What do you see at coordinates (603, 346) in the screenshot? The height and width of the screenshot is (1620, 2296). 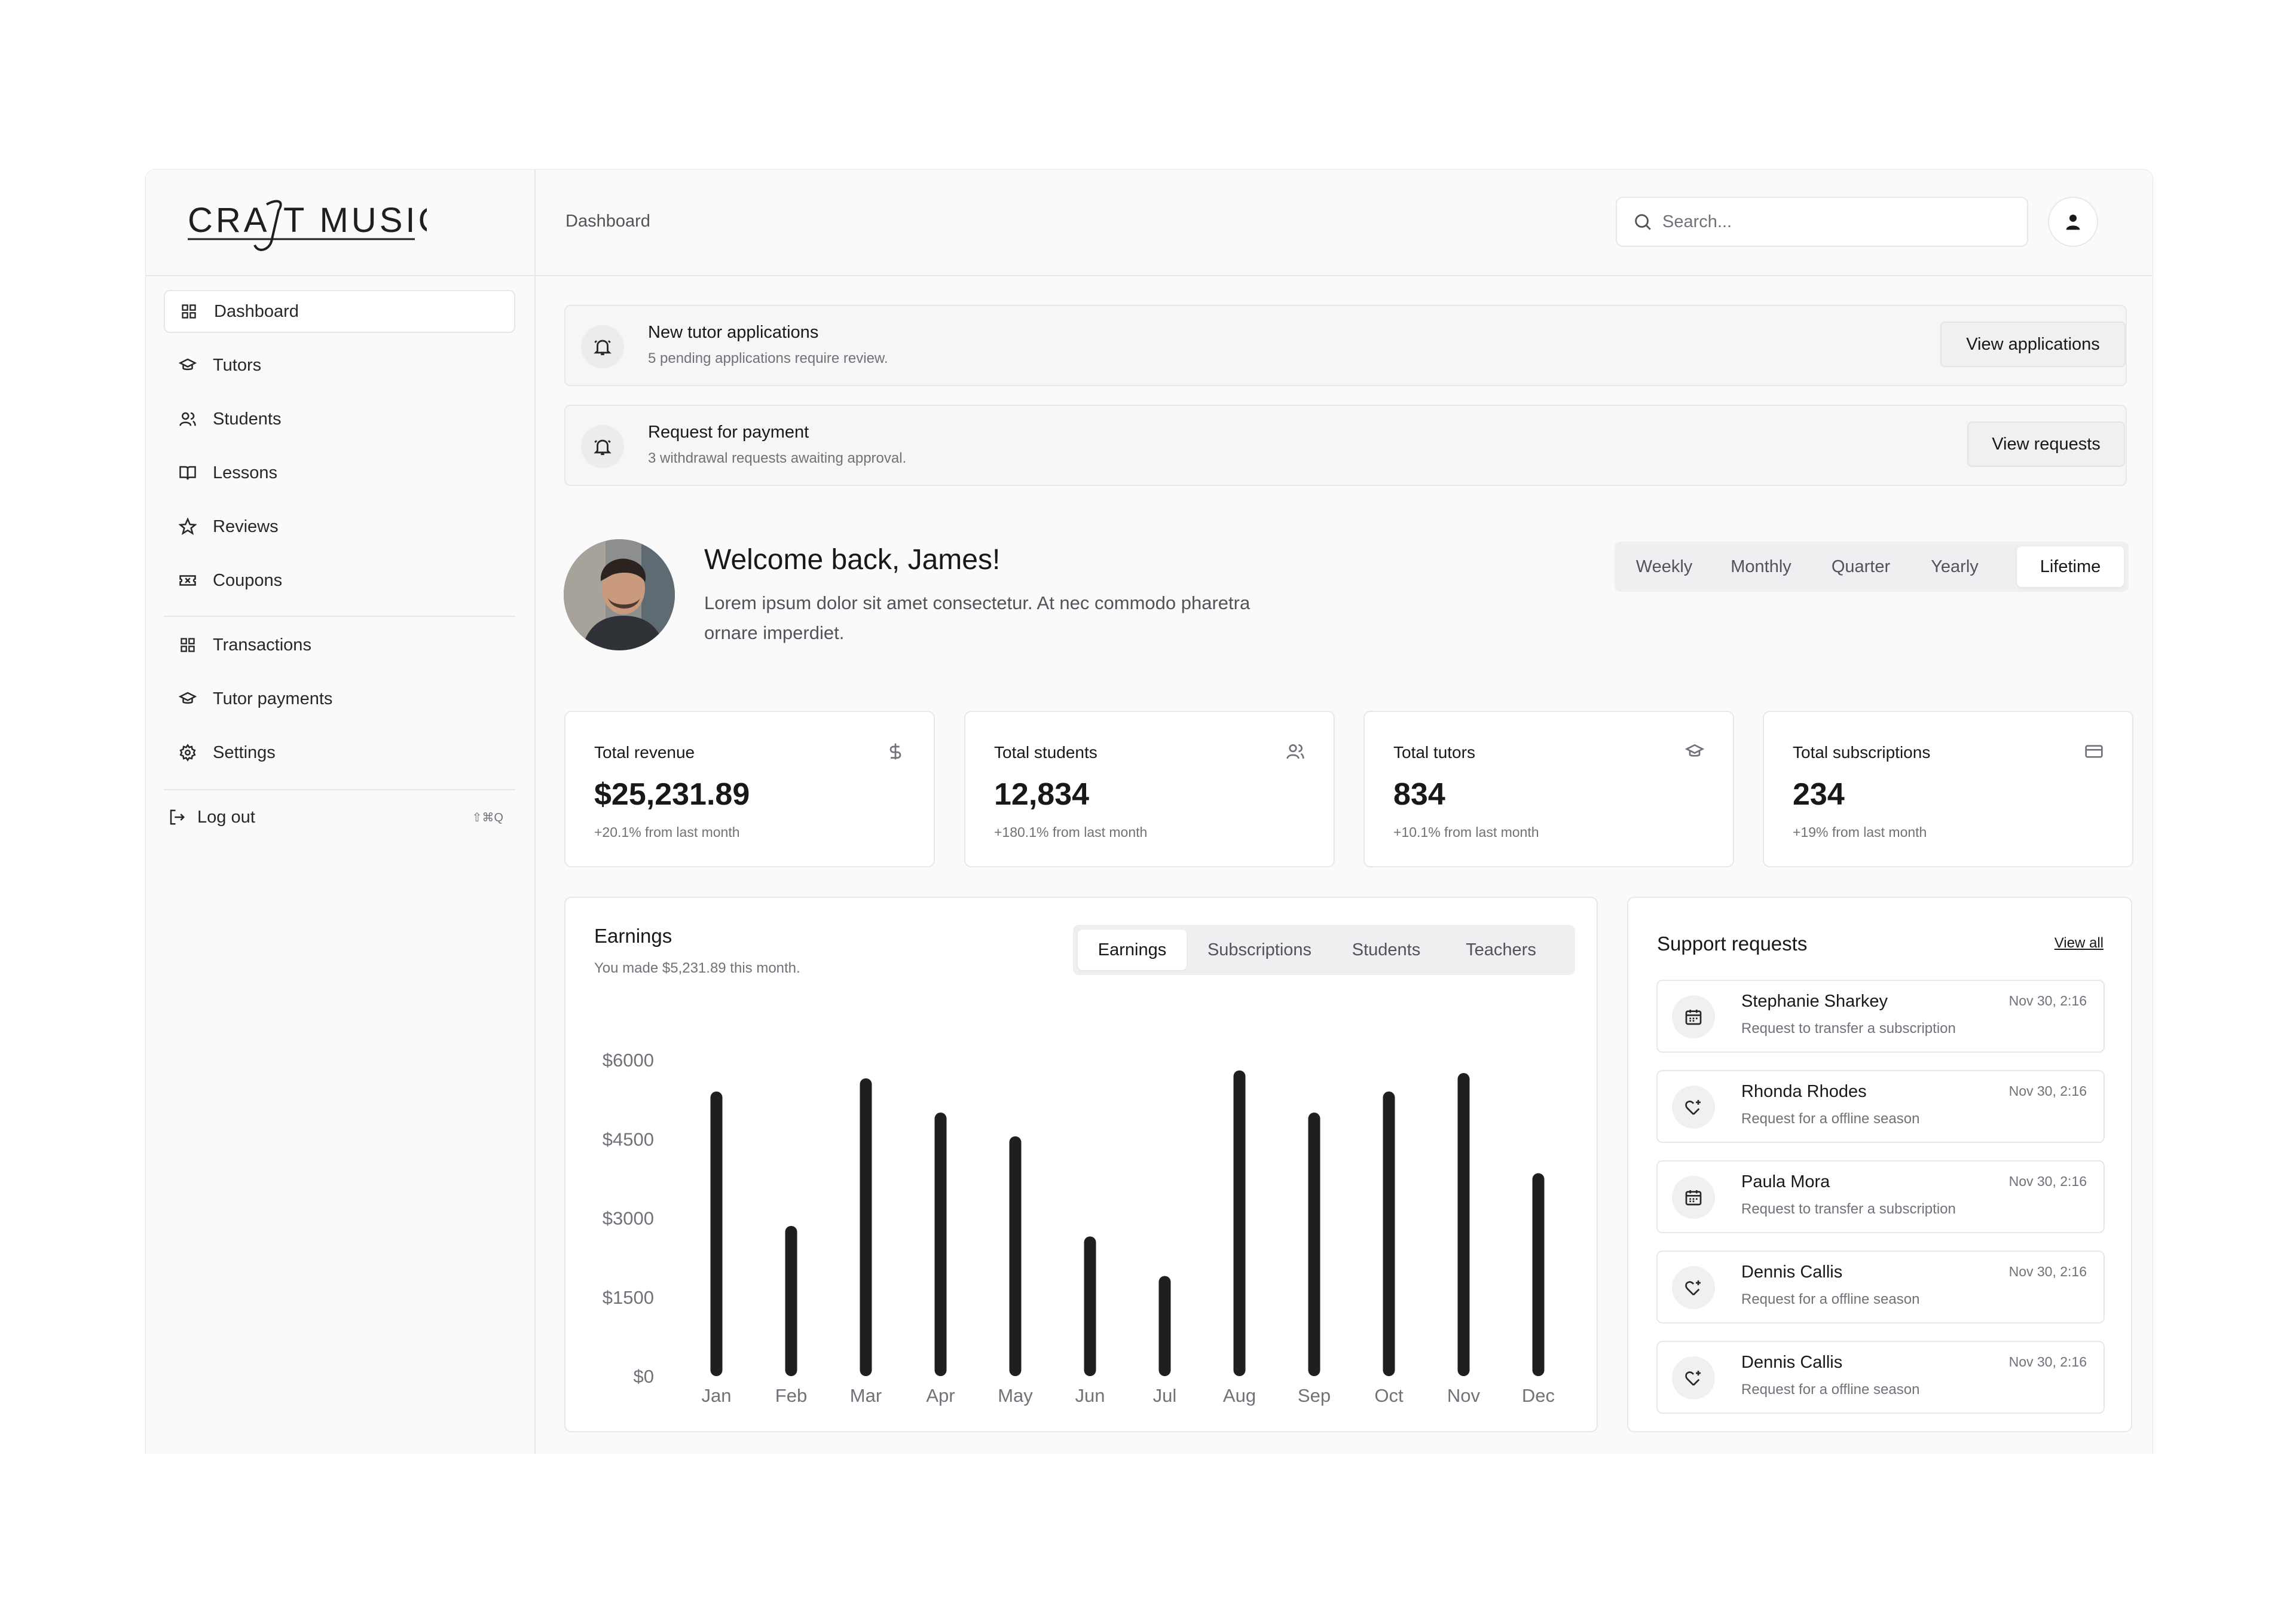 I see `bell-icon` at bounding box center [603, 346].